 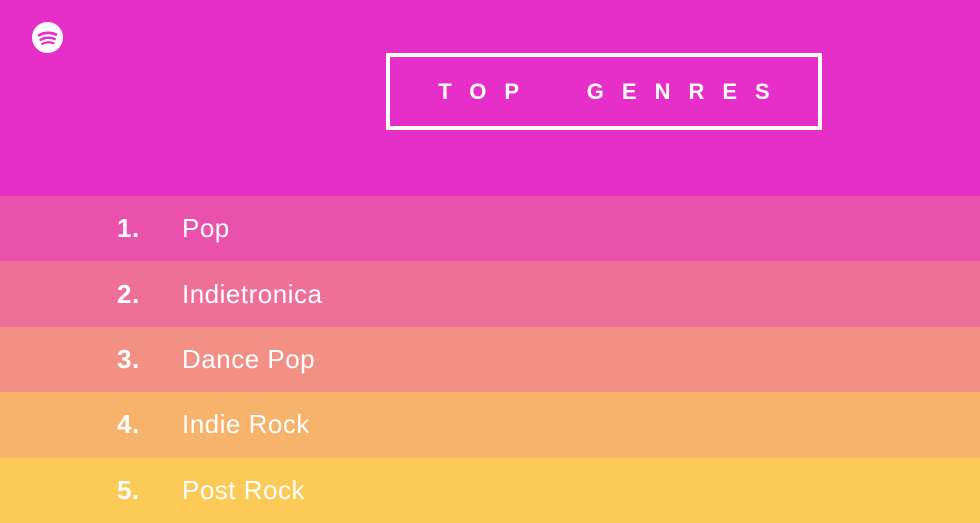 What do you see at coordinates (206, 228) in the screenshot?
I see `genre-name: Pop` at bounding box center [206, 228].